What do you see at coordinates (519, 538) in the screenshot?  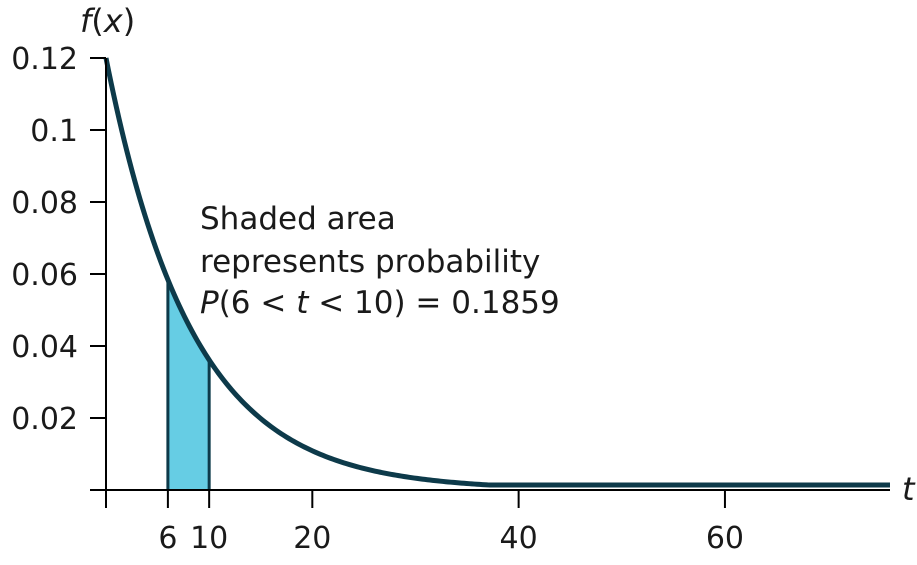 I see `x-tick-label: 40` at bounding box center [519, 538].